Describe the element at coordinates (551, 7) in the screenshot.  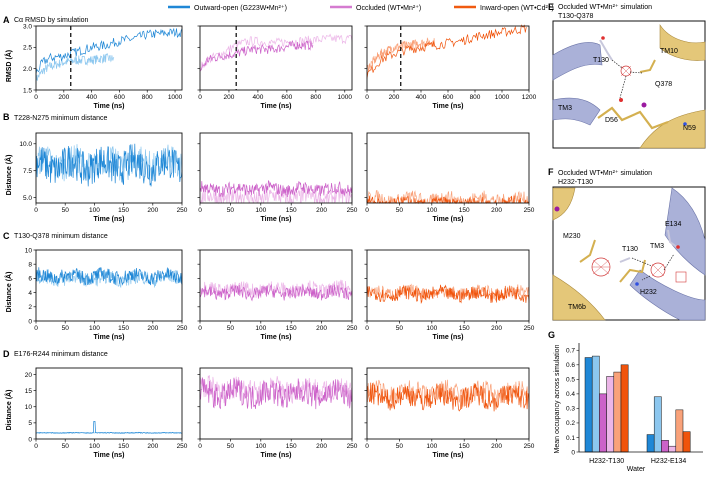
I see `panel-letter-e: E` at that location.